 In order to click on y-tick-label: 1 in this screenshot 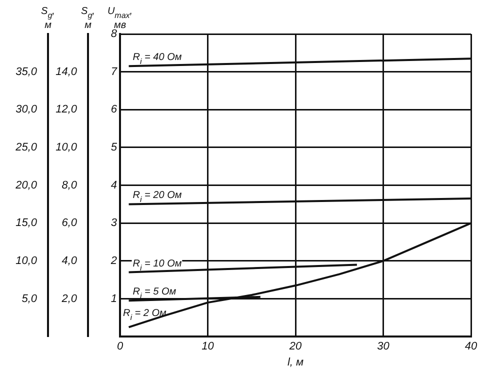, I will do `click(113, 298)`.